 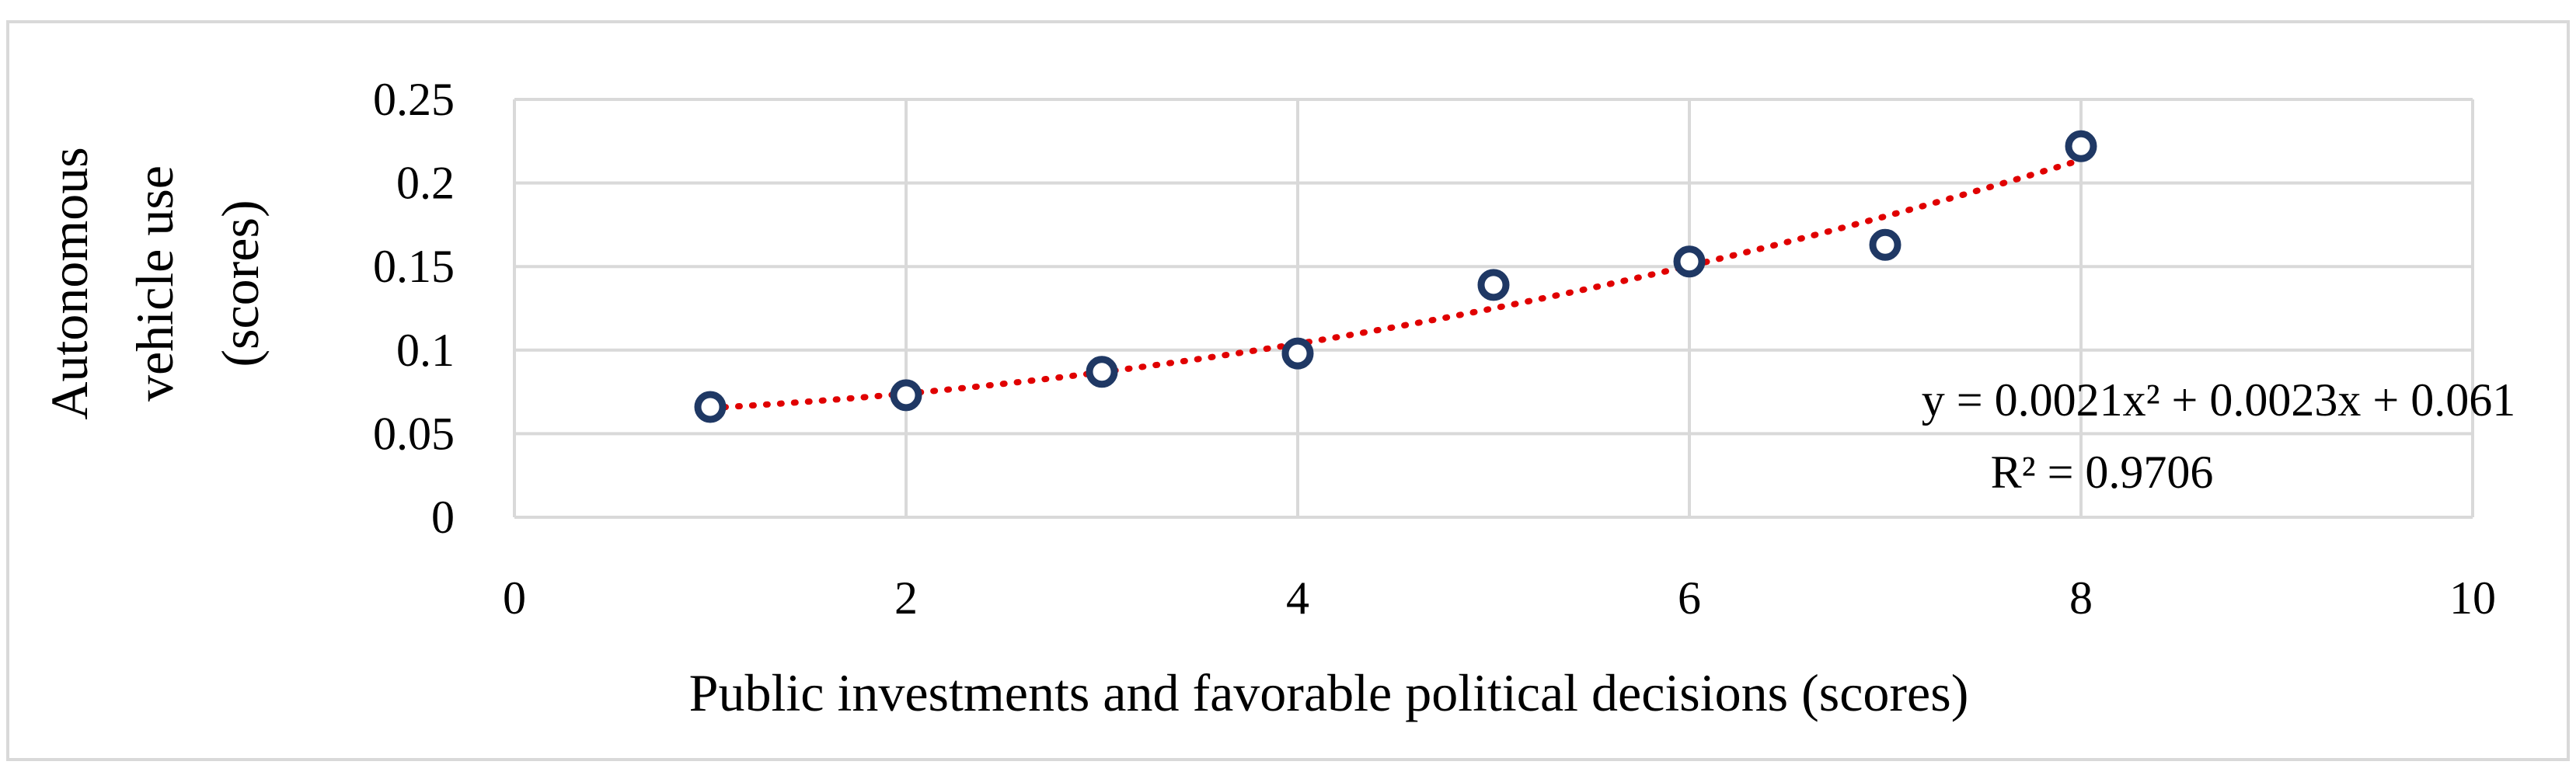 I want to click on x-tick-label: 2, so click(x=906, y=598).